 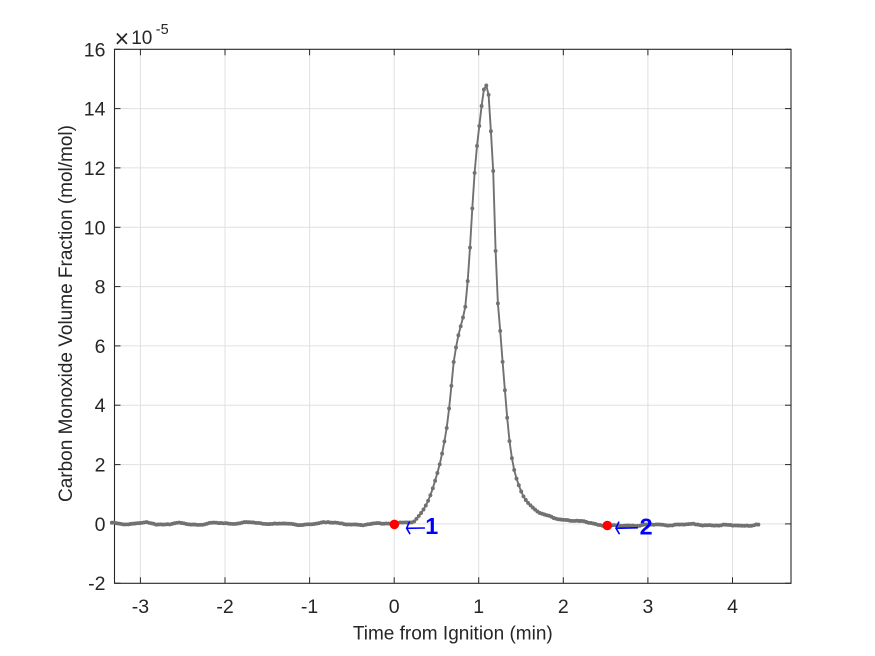 What do you see at coordinates (100, 347) in the screenshot?
I see `svg-text: 6` at bounding box center [100, 347].